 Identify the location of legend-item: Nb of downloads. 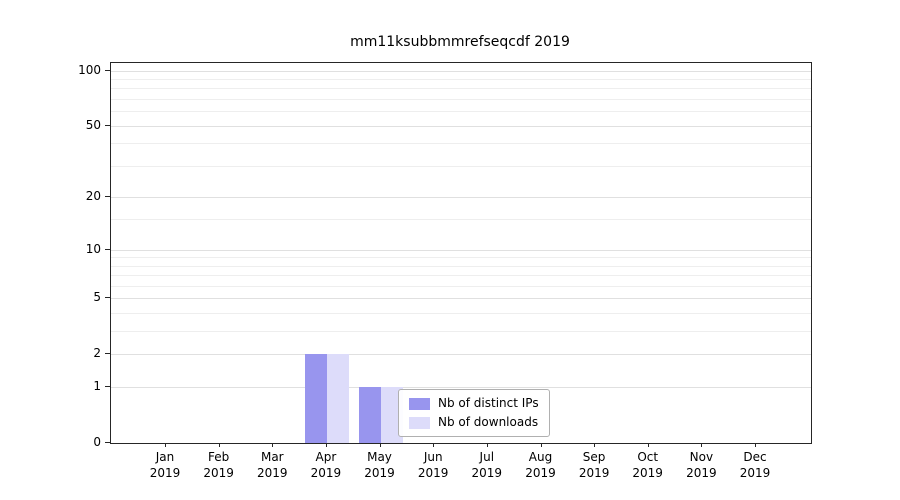
(474, 422).